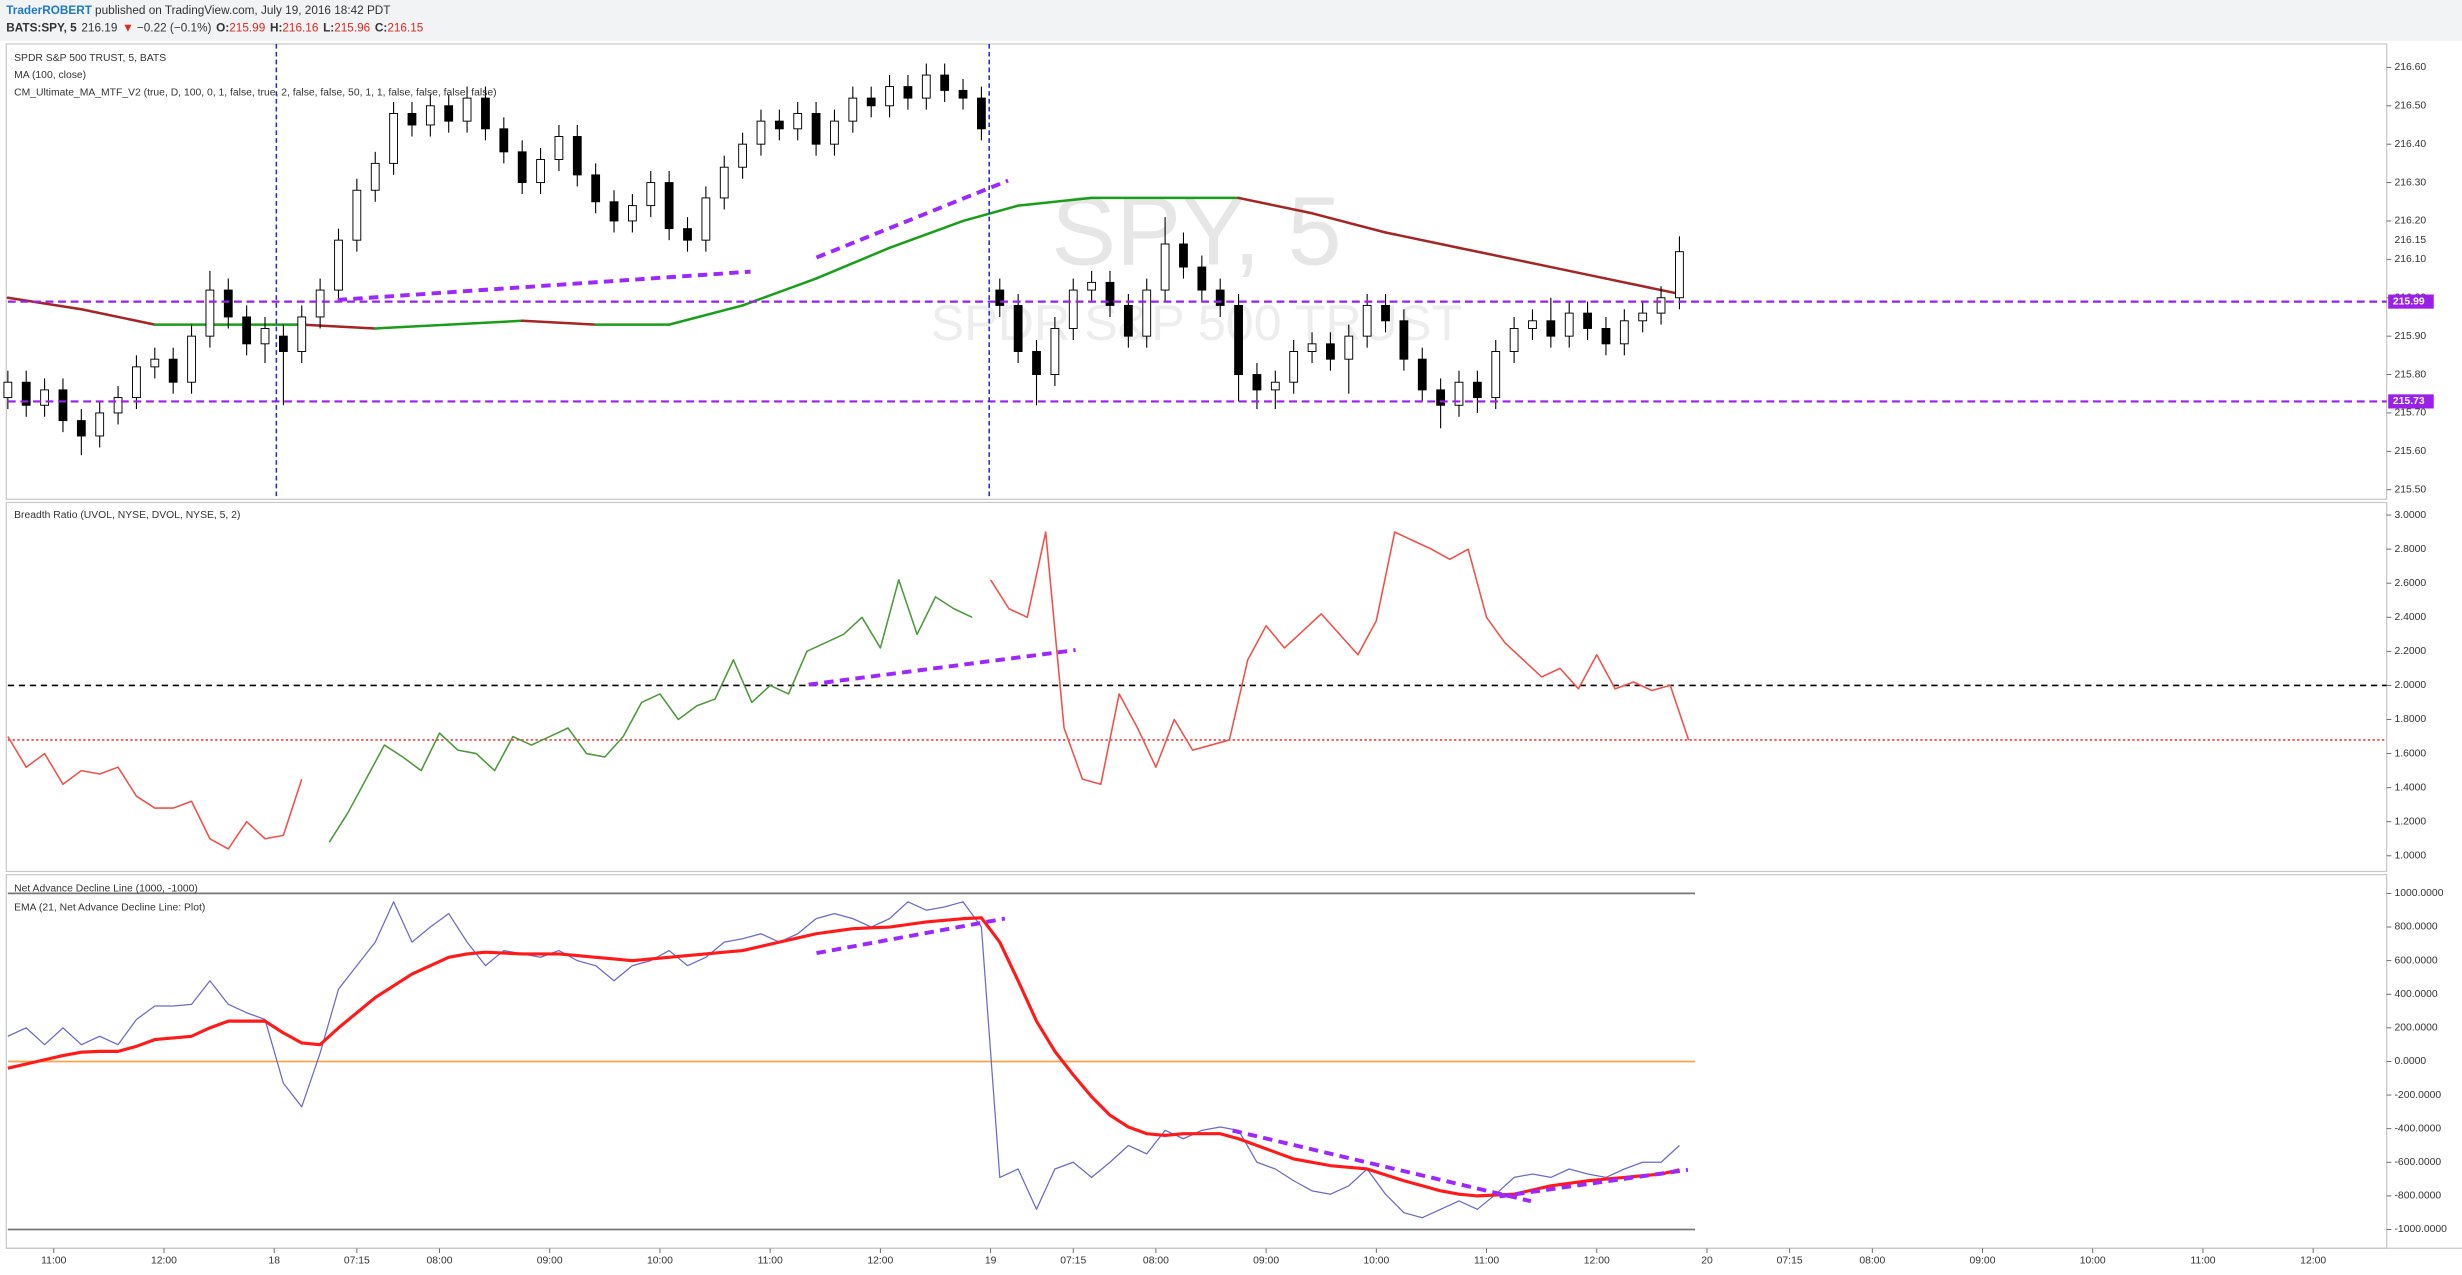 This screenshot has width=2462, height=1275. I want to click on ohlc-value: 216.16, so click(300, 27).